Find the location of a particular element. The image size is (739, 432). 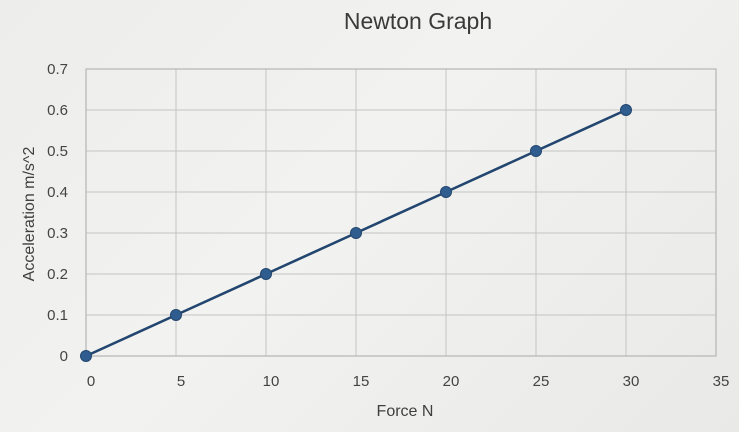

x-tick-label: 5 is located at coordinates (181, 381).